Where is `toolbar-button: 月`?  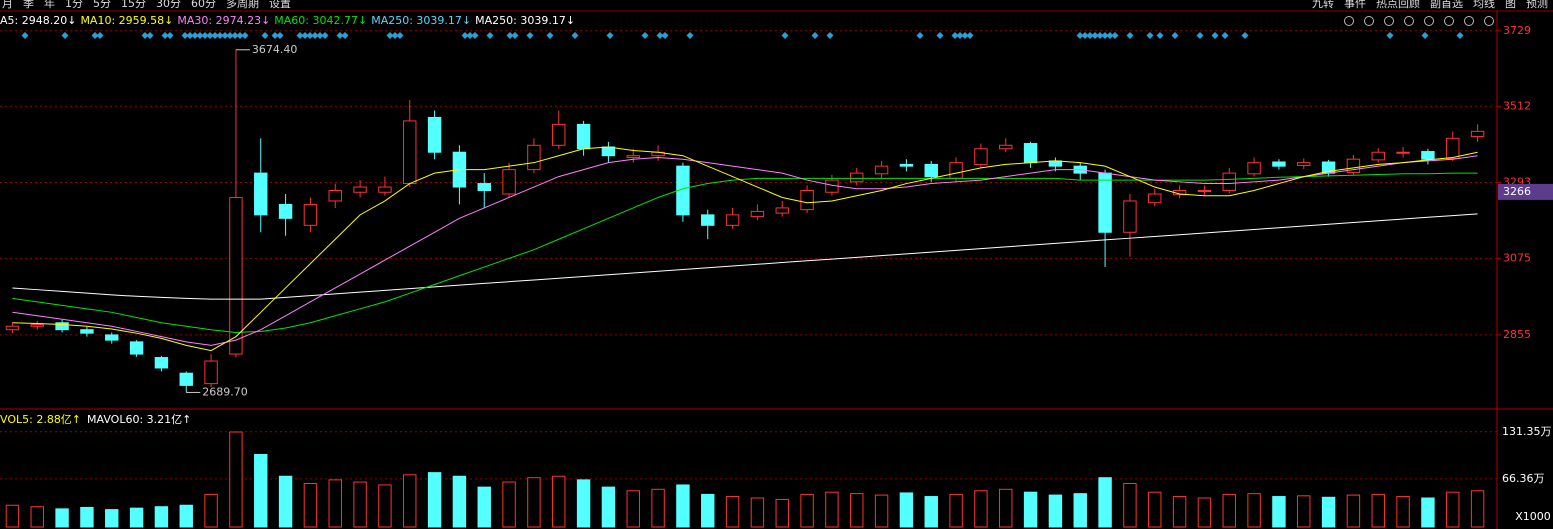 toolbar-button: 月 is located at coordinates (7, 5).